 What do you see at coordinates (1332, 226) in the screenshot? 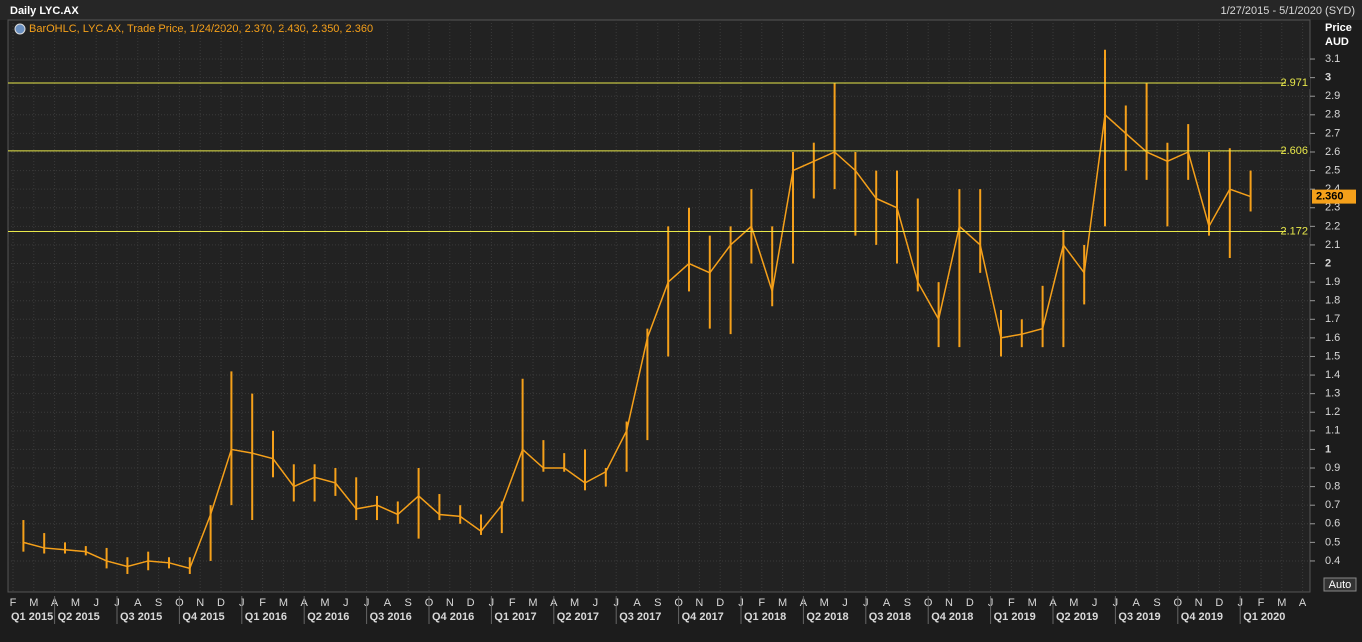
I see `y-tick-label: 2.2` at bounding box center [1332, 226].